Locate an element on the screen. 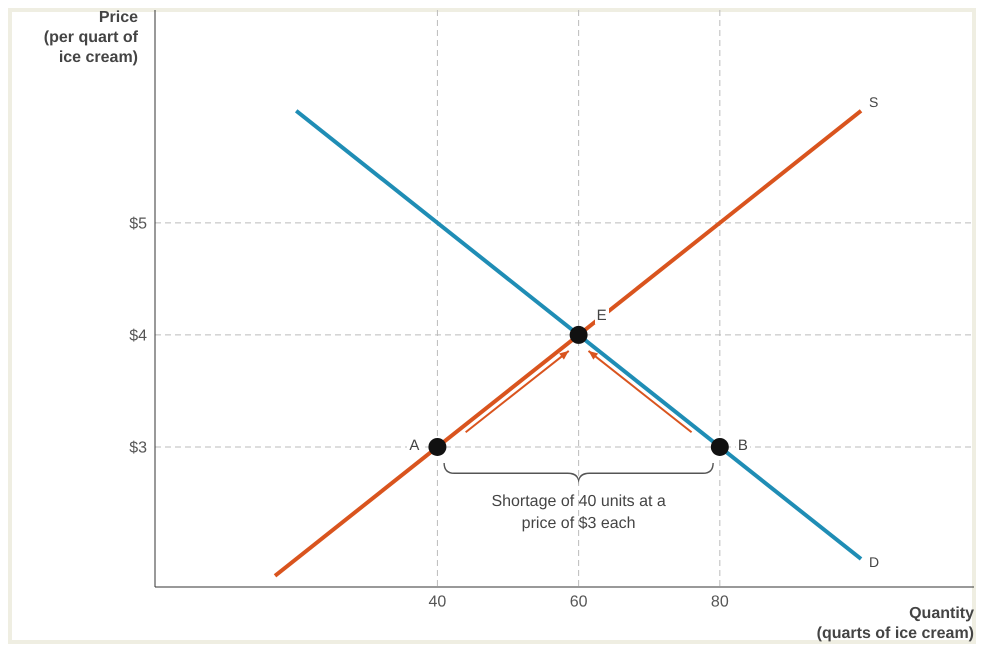  x-axis-title: Quantity (quarts of ice cream) is located at coordinates (895, 624).